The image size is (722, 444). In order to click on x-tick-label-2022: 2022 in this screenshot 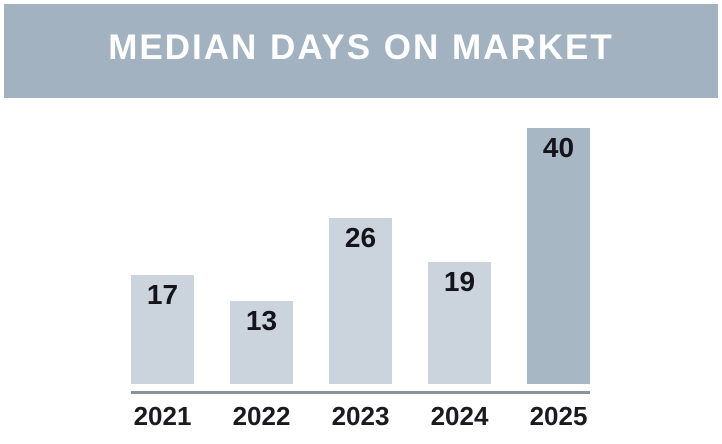, I will do `click(261, 416)`.